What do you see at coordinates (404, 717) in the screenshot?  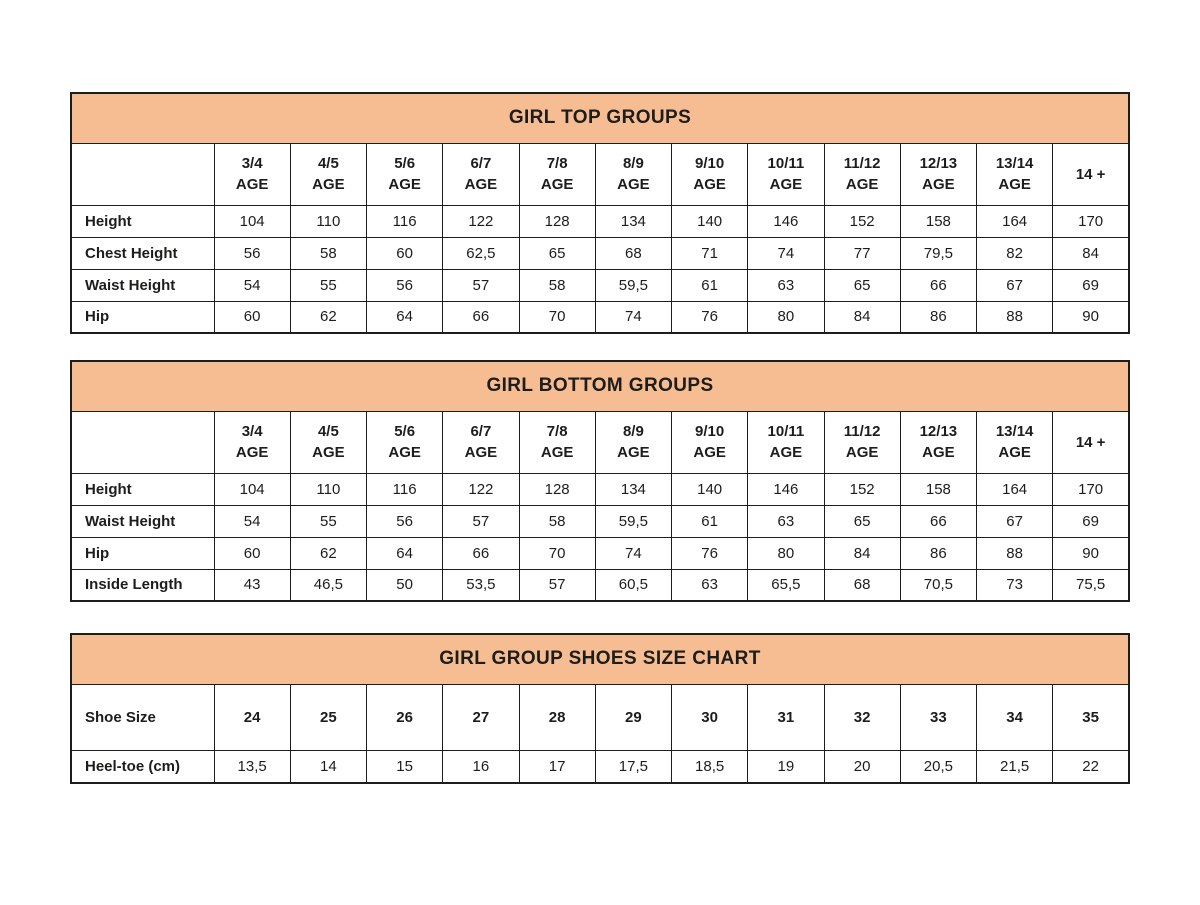 I see `column-header: 26` at bounding box center [404, 717].